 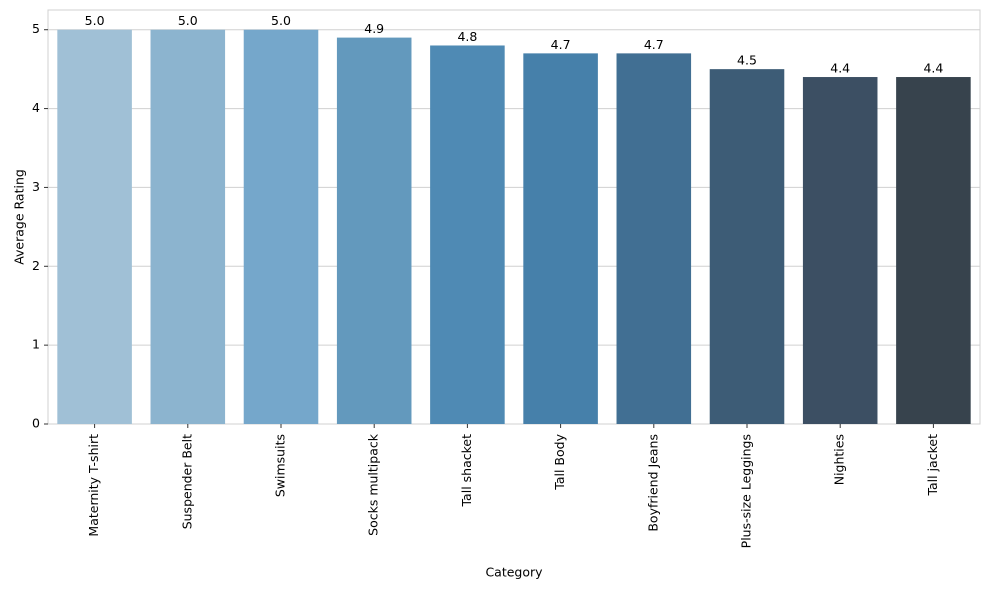 What do you see at coordinates (467, 36) in the screenshot?
I see `value-label: 4.8` at bounding box center [467, 36].